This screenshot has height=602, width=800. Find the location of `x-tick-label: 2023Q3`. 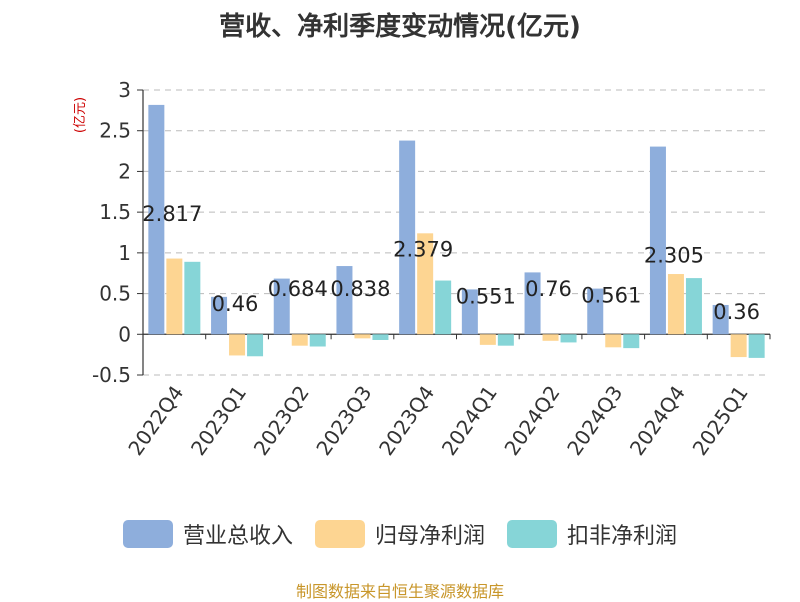

x-tick-label: 2023Q3 is located at coordinates (343, 420).